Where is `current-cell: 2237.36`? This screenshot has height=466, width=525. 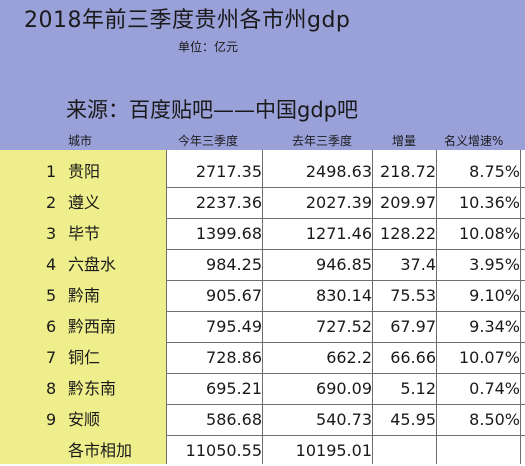 current-cell: 2237.36 is located at coordinates (228, 202).